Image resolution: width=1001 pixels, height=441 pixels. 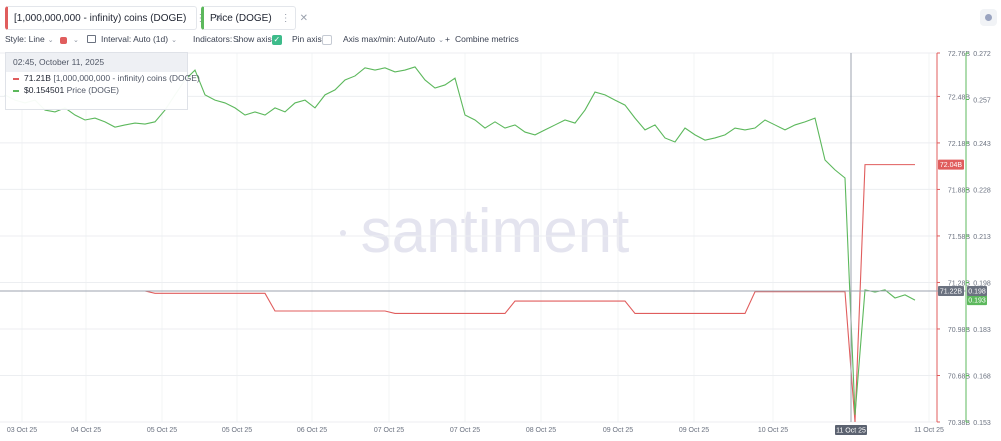 What do you see at coordinates (959, 237) in the screenshot?
I see `y-tick-label: 71.58B` at bounding box center [959, 237].